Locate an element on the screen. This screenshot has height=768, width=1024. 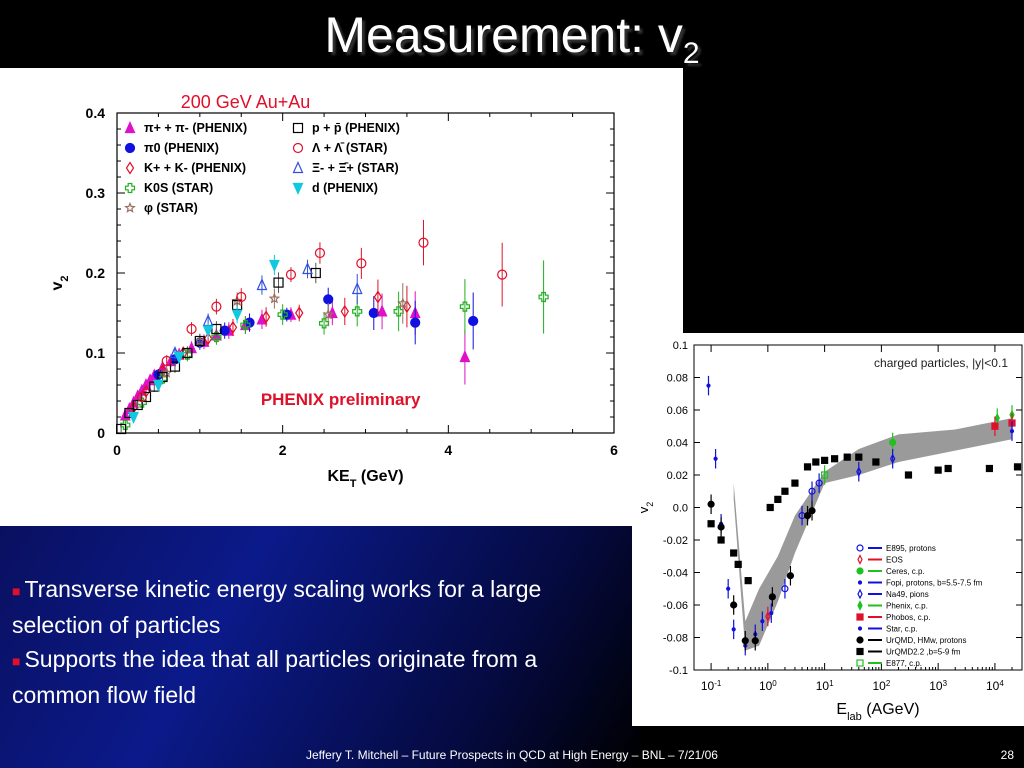
legend-label: Fopi, protons, b=5.5-7.5 fm is located at coordinates (934, 583).